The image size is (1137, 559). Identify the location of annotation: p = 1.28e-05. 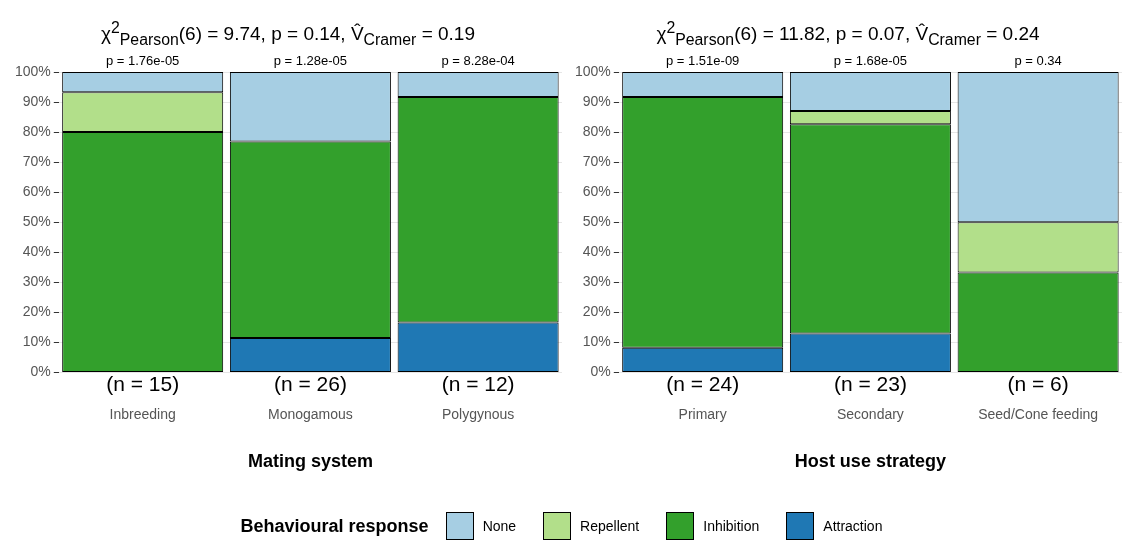
(310, 61).